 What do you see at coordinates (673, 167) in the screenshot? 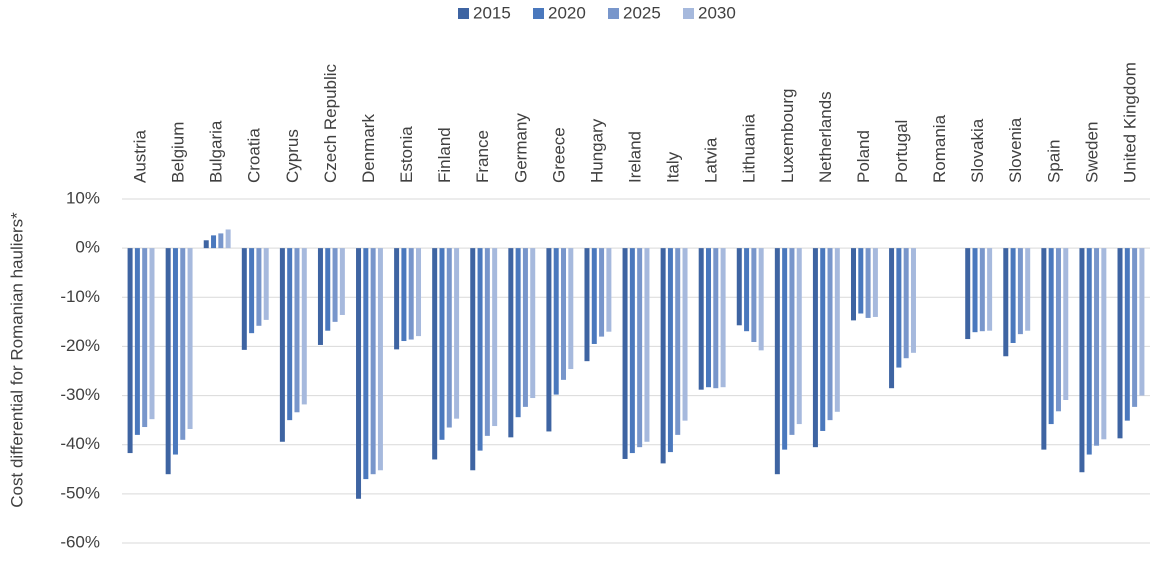
I see `x-tick-label: Italy` at bounding box center [673, 167].